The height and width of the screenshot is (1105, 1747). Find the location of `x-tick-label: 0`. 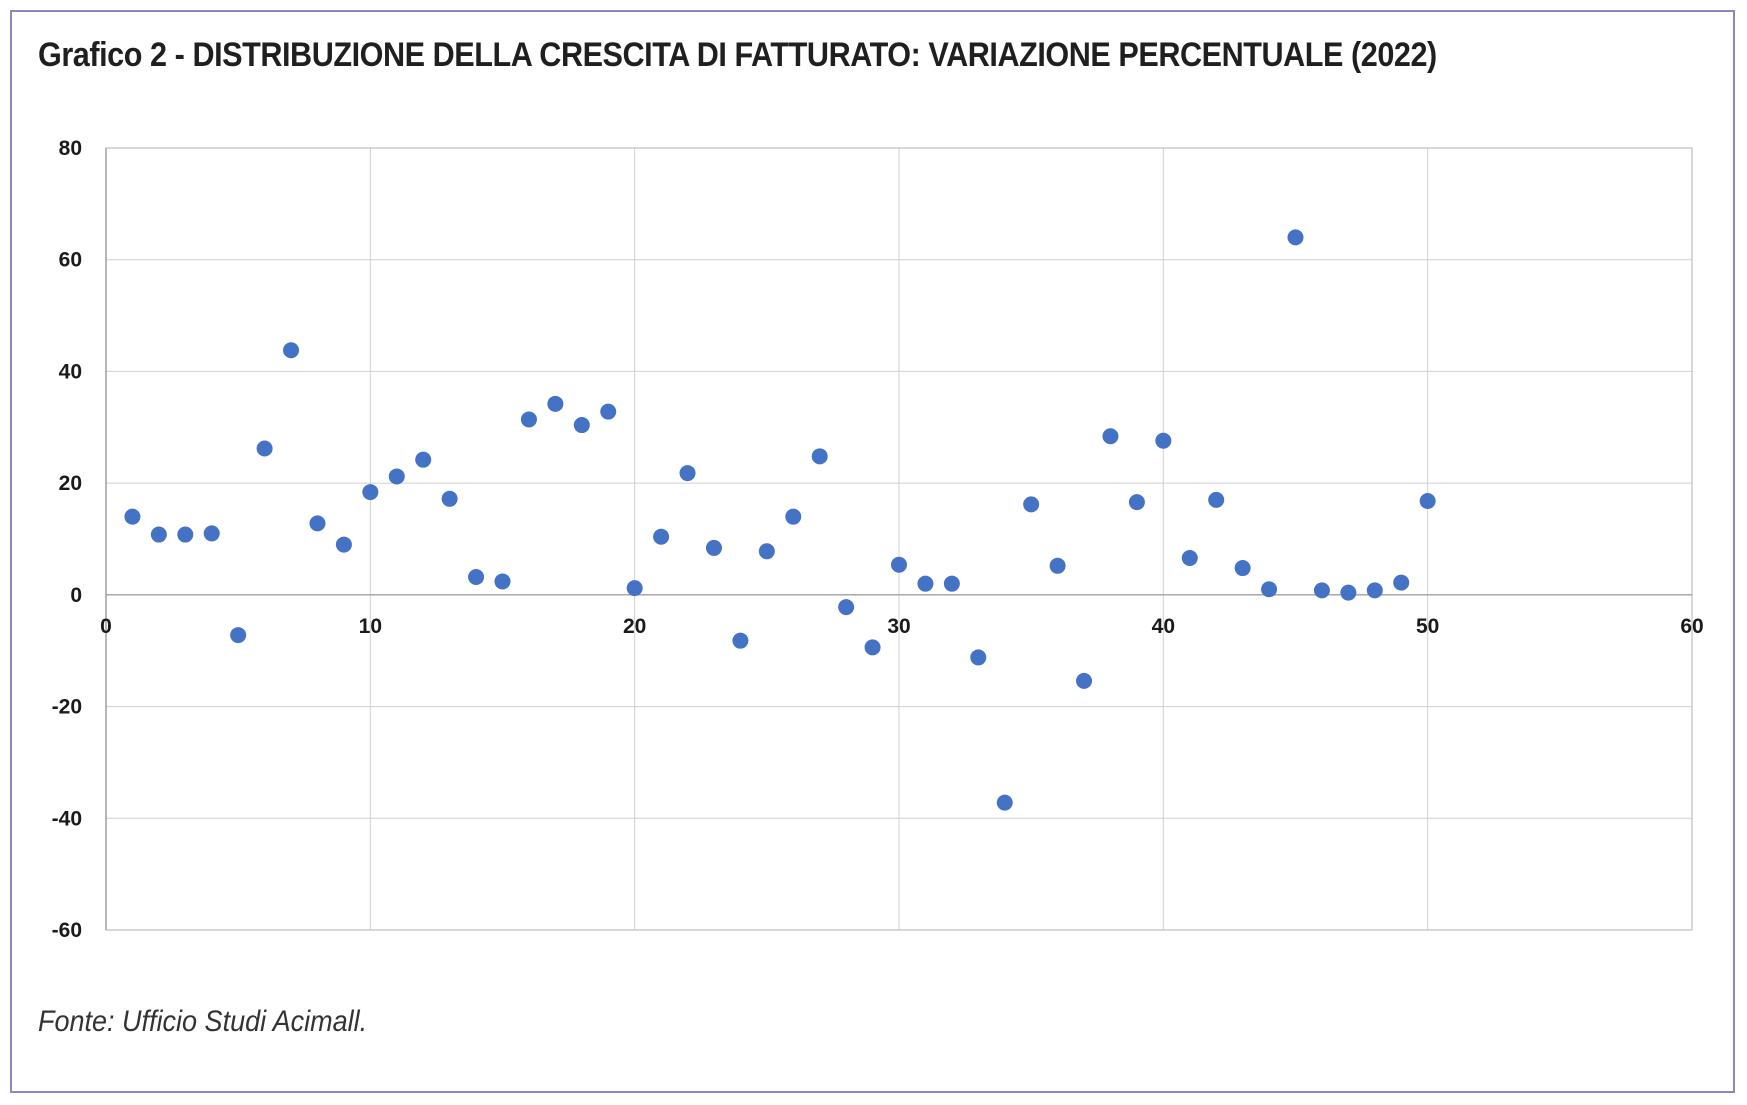

x-tick-label: 0 is located at coordinates (106, 626).